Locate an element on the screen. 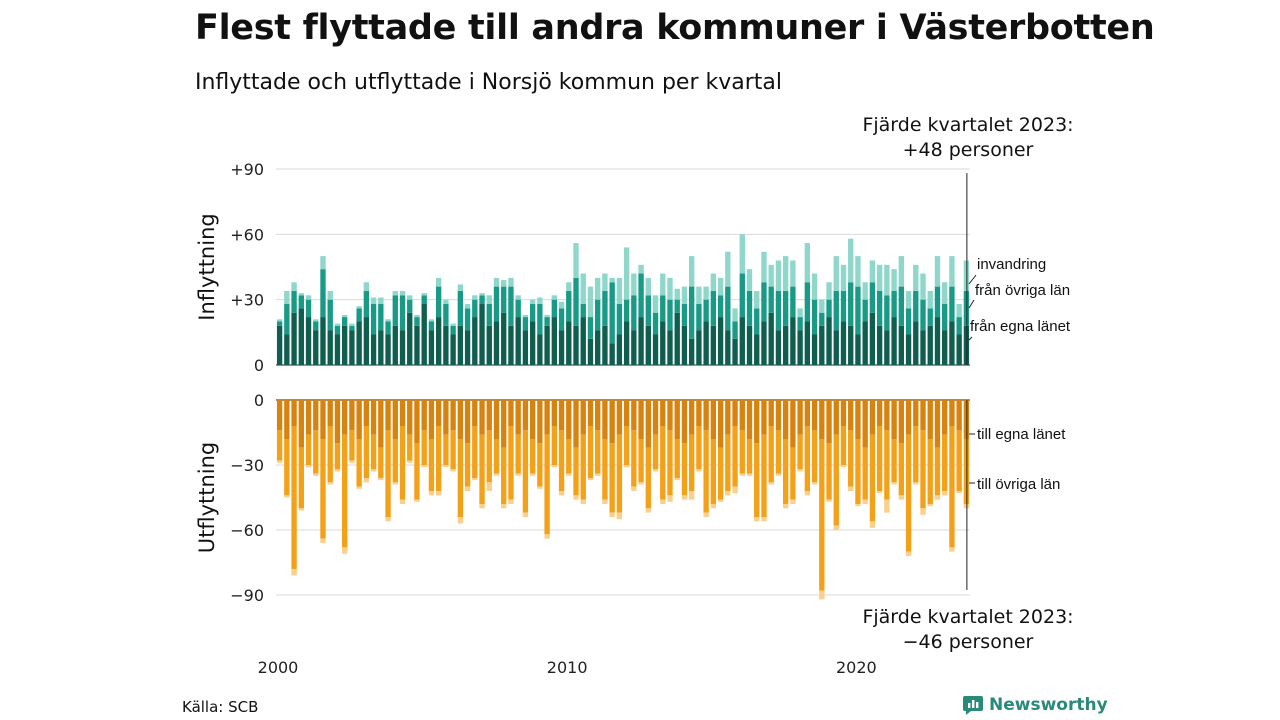 The height and width of the screenshot is (720, 1280). y-tick-label-out: −90 is located at coordinates (247, 595).